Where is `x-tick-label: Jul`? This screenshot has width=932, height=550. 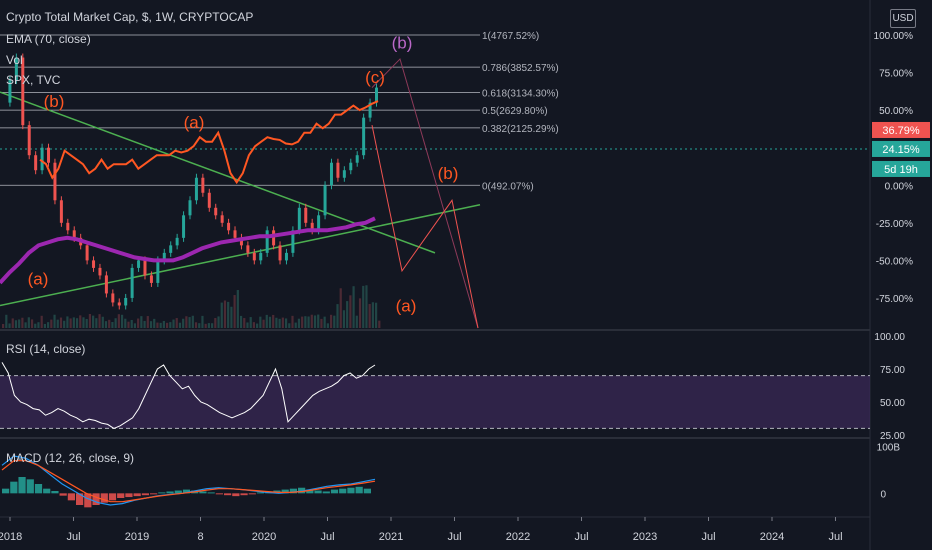 x-tick-label: Jul is located at coordinates (73, 537).